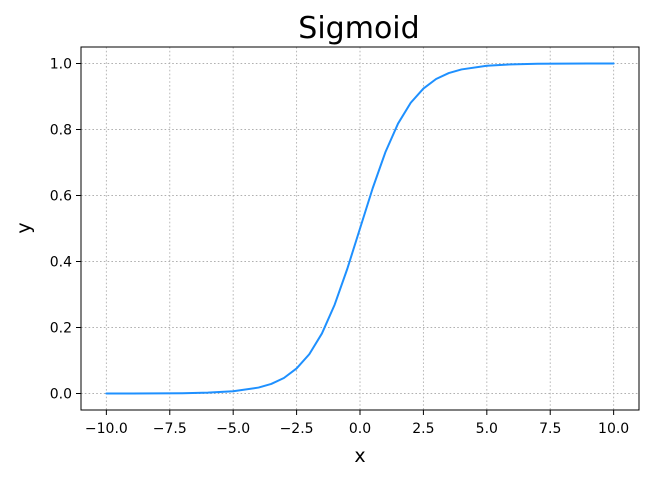 The width and height of the screenshot is (653, 478). I want to click on y-tick-label: 1.0, so click(61, 65).